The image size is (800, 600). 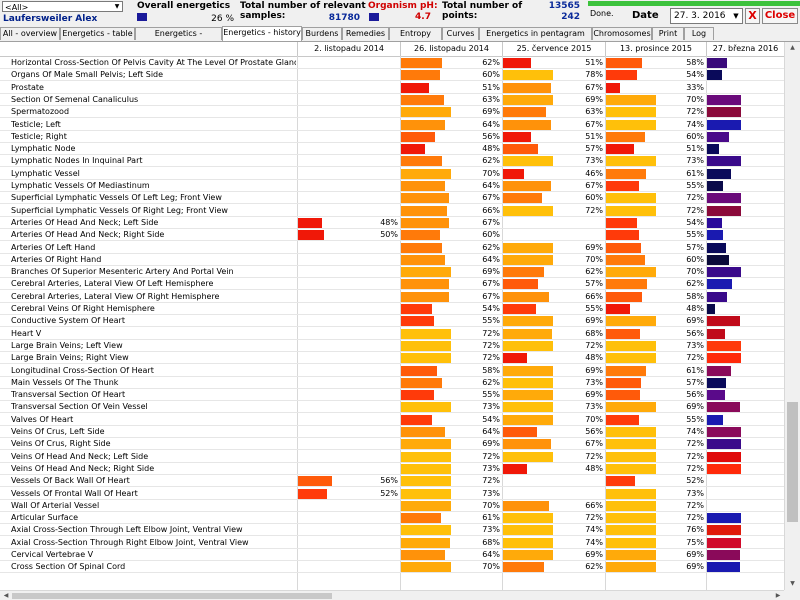 What do you see at coordinates (491, 259) in the screenshot?
I see `history-percent: 64%` at bounding box center [491, 259].